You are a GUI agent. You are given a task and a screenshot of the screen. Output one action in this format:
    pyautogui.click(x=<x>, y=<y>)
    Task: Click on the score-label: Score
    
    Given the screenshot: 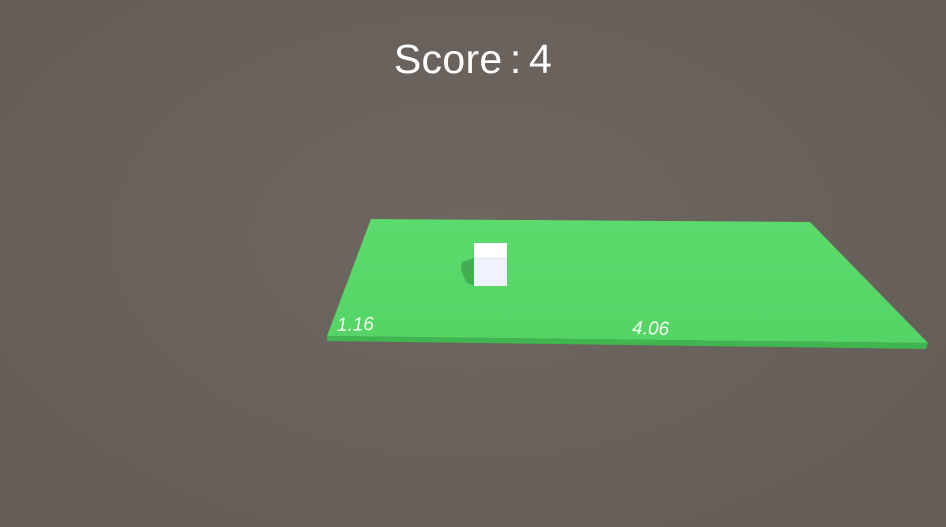 What is the action you would take?
    pyautogui.click(x=448, y=59)
    